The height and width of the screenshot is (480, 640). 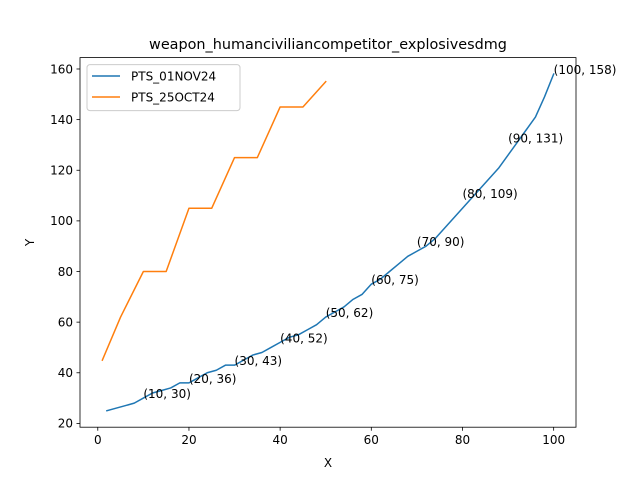 I want to click on legend-entry-label: PTS_01NOV24, so click(x=173, y=77).